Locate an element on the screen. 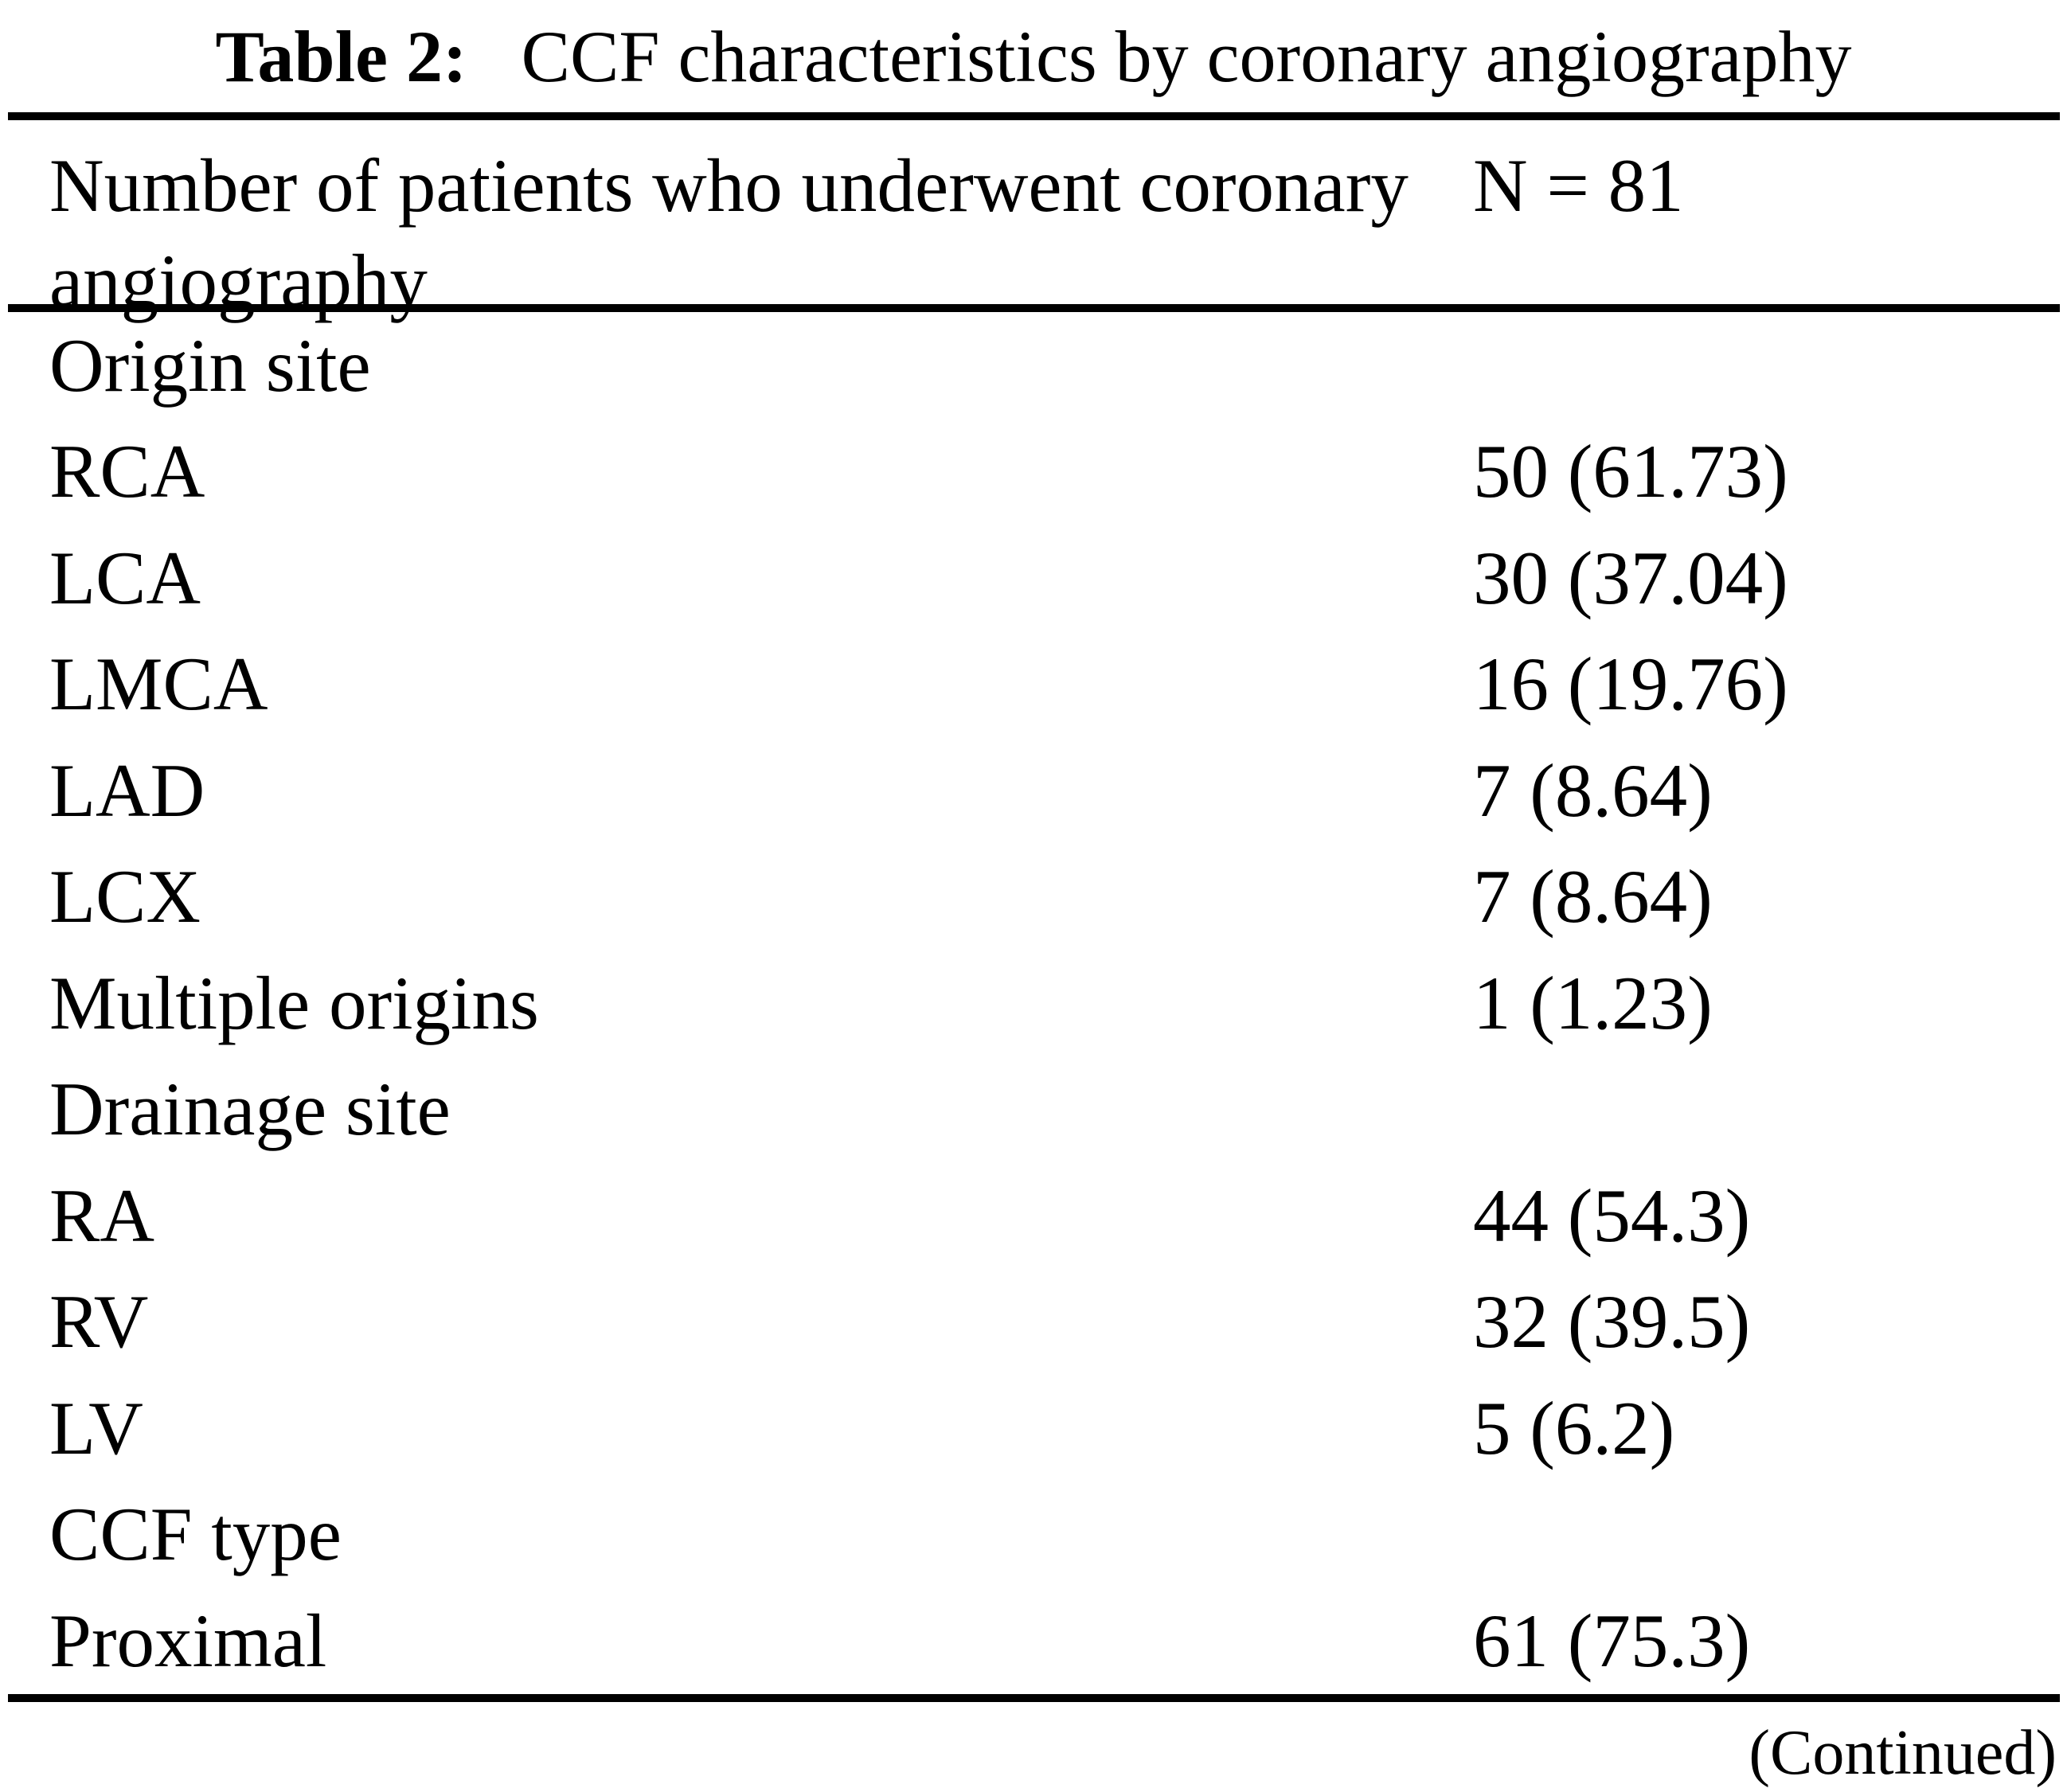 Image resolution: width=2067 pixels, height=1792 pixels. header-rule is located at coordinates (1034, 308).